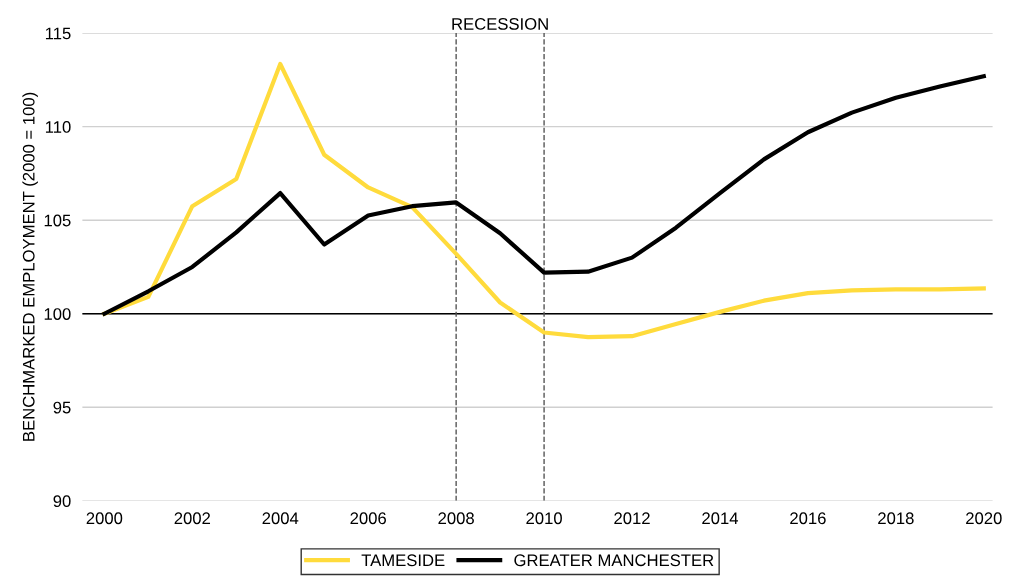 The width and height of the screenshot is (1017, 581). What do you see at coordinates (58, 127) in the screenshot?
I see `y-tick-label: 110` at bounding box center [58, 127].